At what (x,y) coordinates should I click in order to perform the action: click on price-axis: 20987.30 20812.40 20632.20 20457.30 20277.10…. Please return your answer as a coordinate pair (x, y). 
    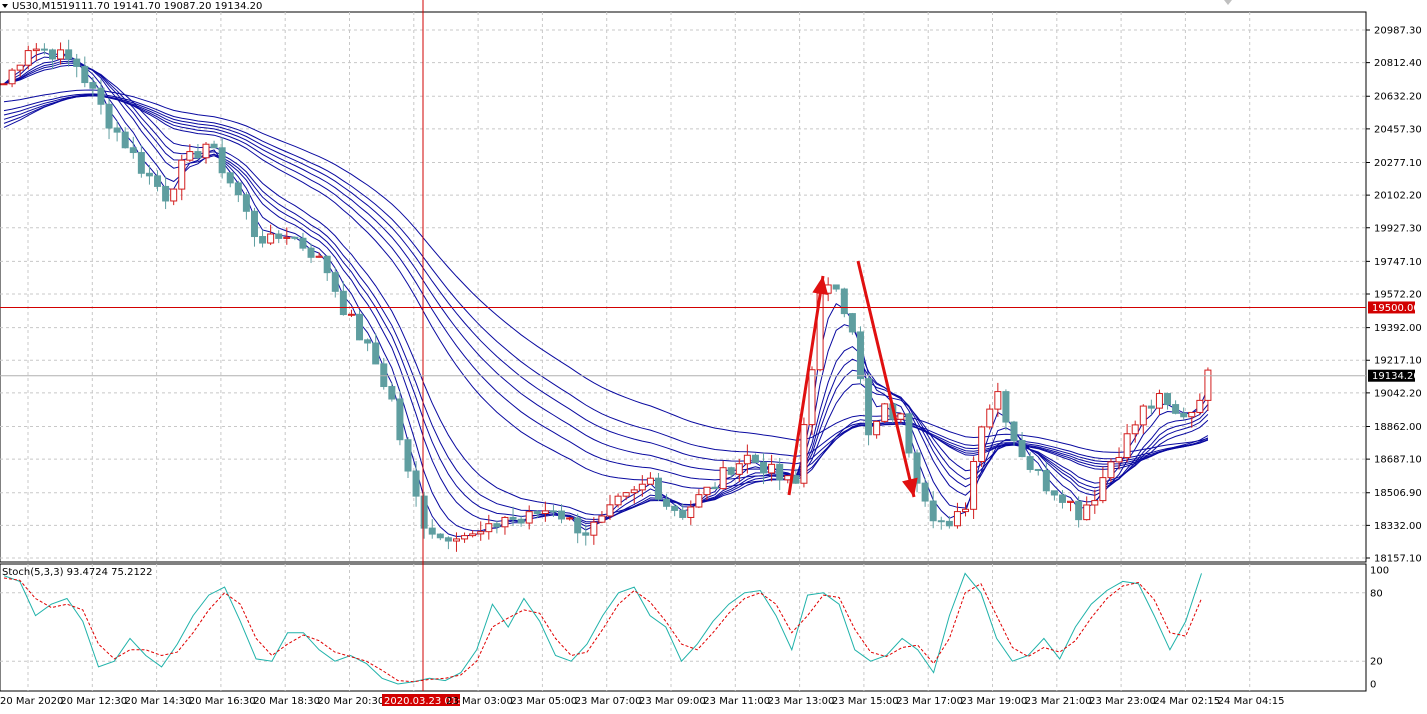
    Looking at the image, I should click on (1394, 358).